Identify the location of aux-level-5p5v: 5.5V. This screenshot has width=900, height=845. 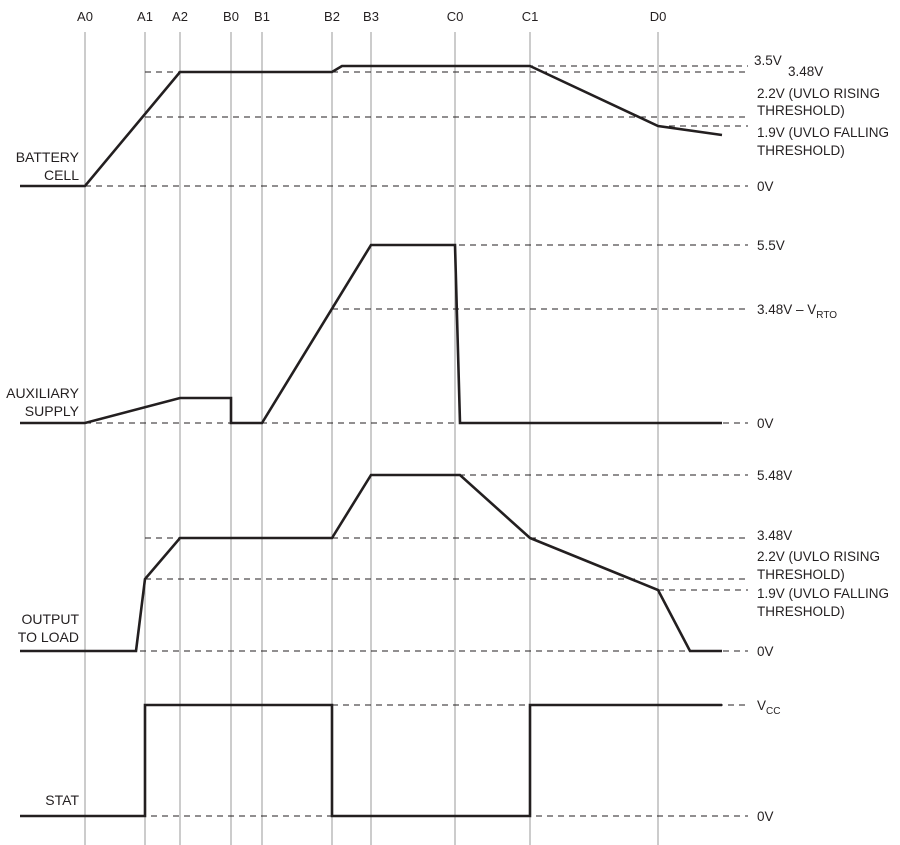
(771, 245).